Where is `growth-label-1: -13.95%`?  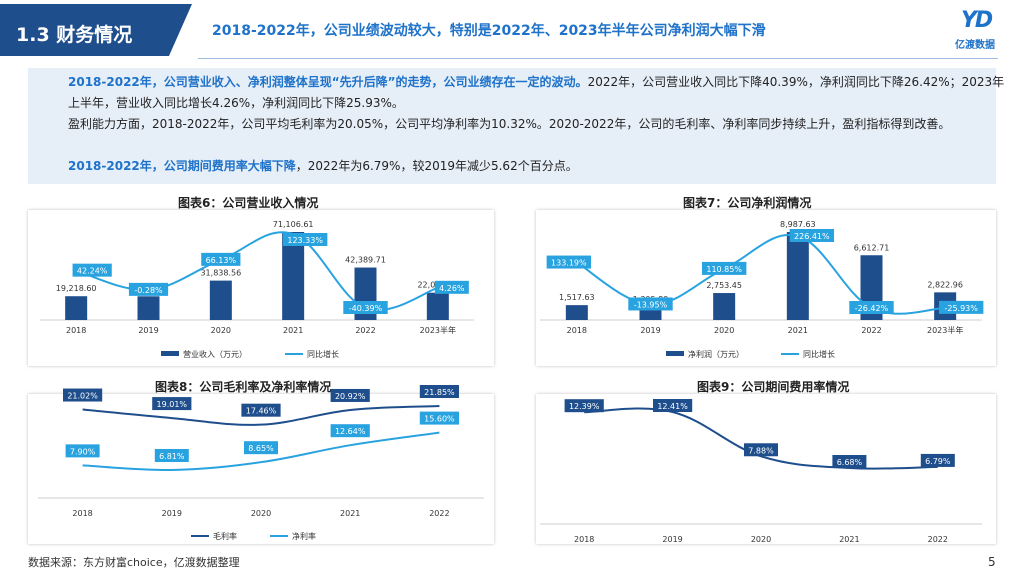
growth-label-1: -13.95% is located at coordinates (651, 304).